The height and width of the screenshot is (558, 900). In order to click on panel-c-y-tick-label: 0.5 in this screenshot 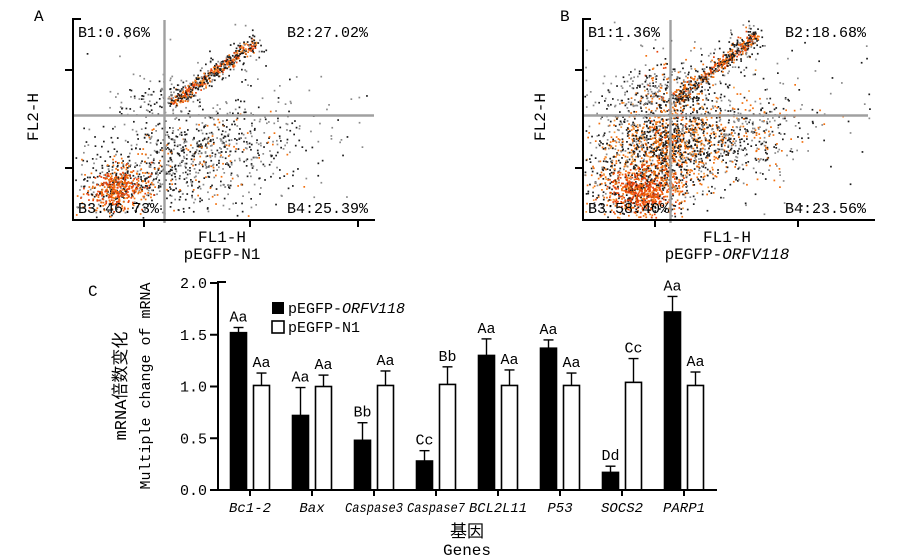, I will do `click(193, 439)`.